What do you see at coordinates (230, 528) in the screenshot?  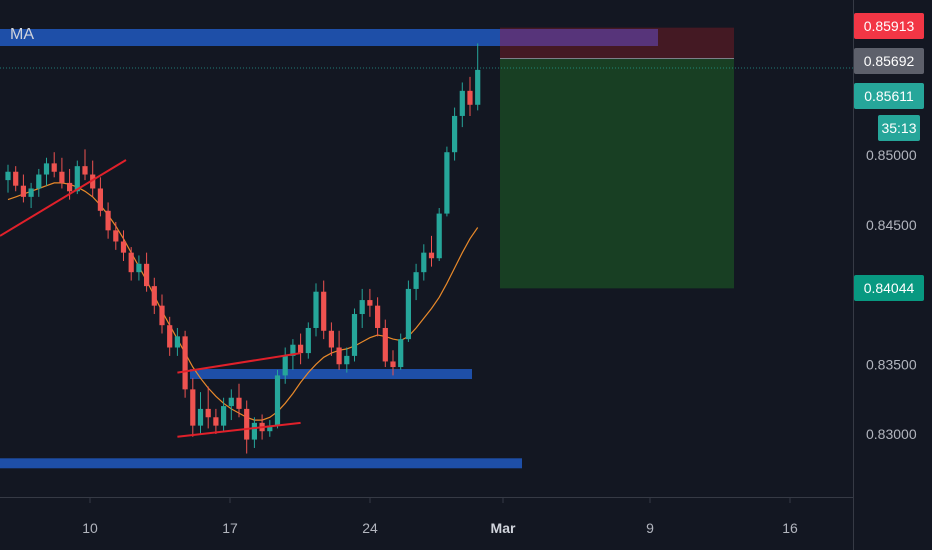 I see `time-tick-label: 17` at bounding box center [230, 528].